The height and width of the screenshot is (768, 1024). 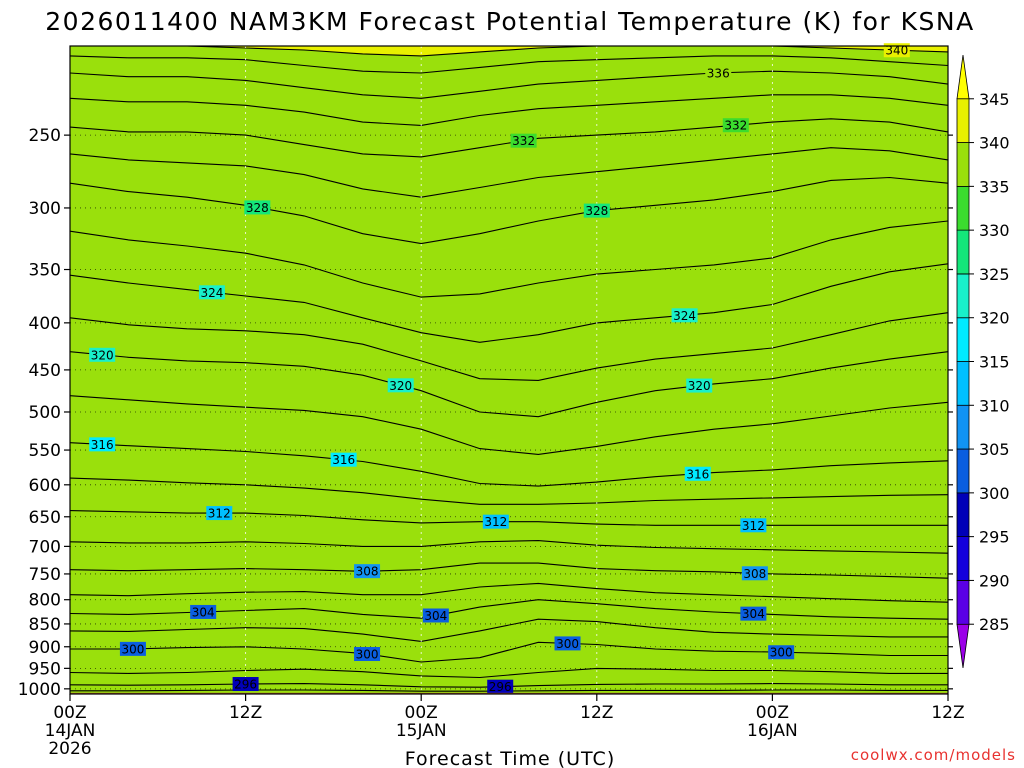 What do you see at coordinates (45, 547) in the screenshot?
I see `y-tick-label-700: 700` at bounding box center [45, 547].